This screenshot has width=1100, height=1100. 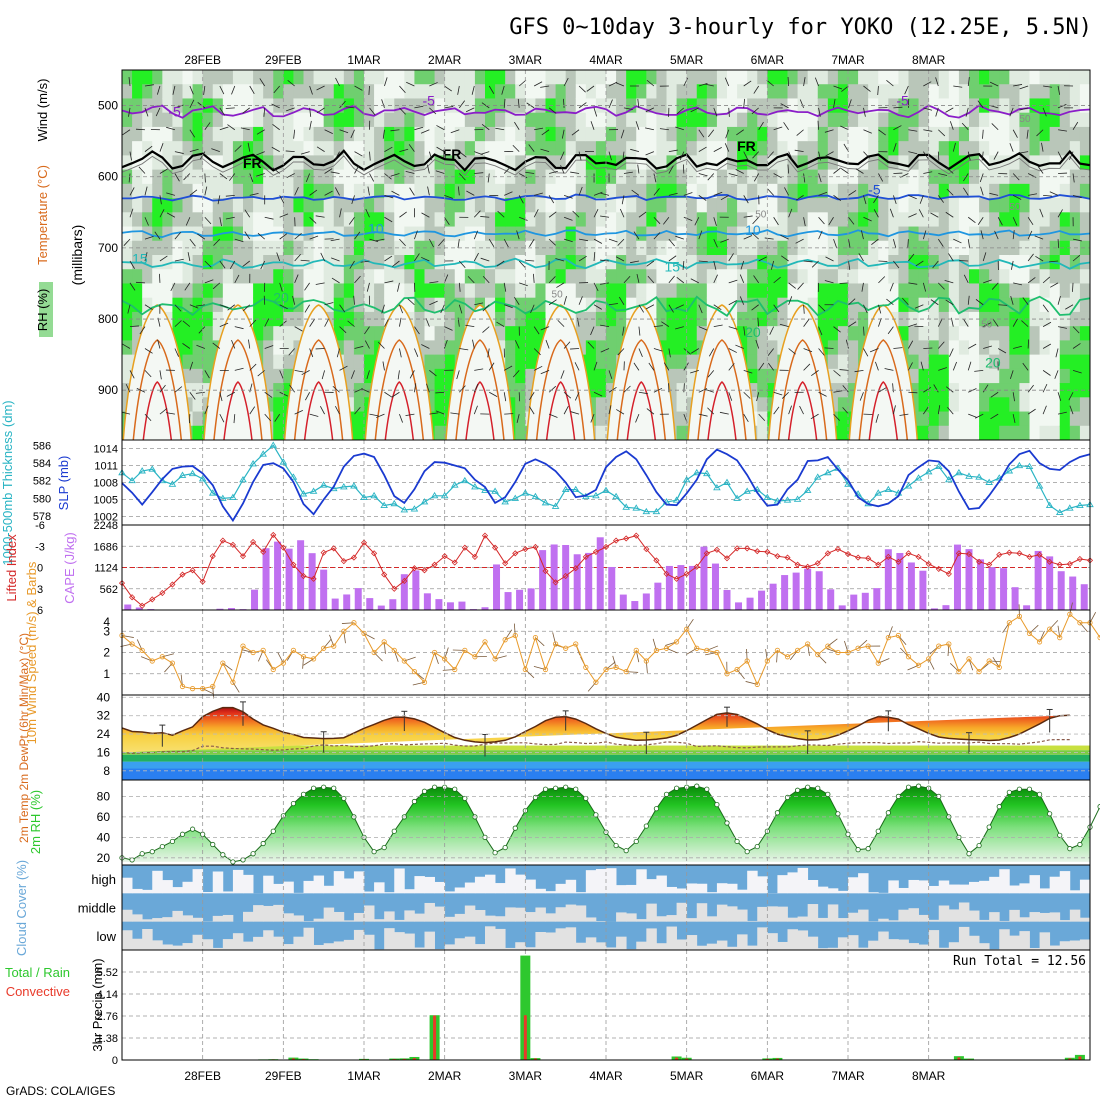 What do you see at coordinates (7, 482) in the screenshot?
I see `thickness-axis-label: 1000-500mb Thickness (dm)` at bounding box center [7, 482].